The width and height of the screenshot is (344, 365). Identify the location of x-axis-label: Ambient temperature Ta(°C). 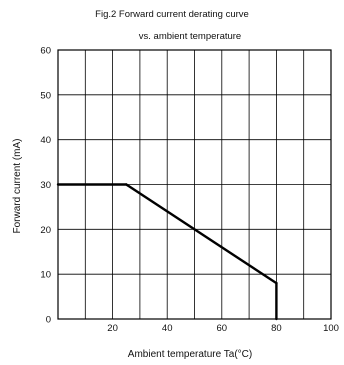
(190, 354).